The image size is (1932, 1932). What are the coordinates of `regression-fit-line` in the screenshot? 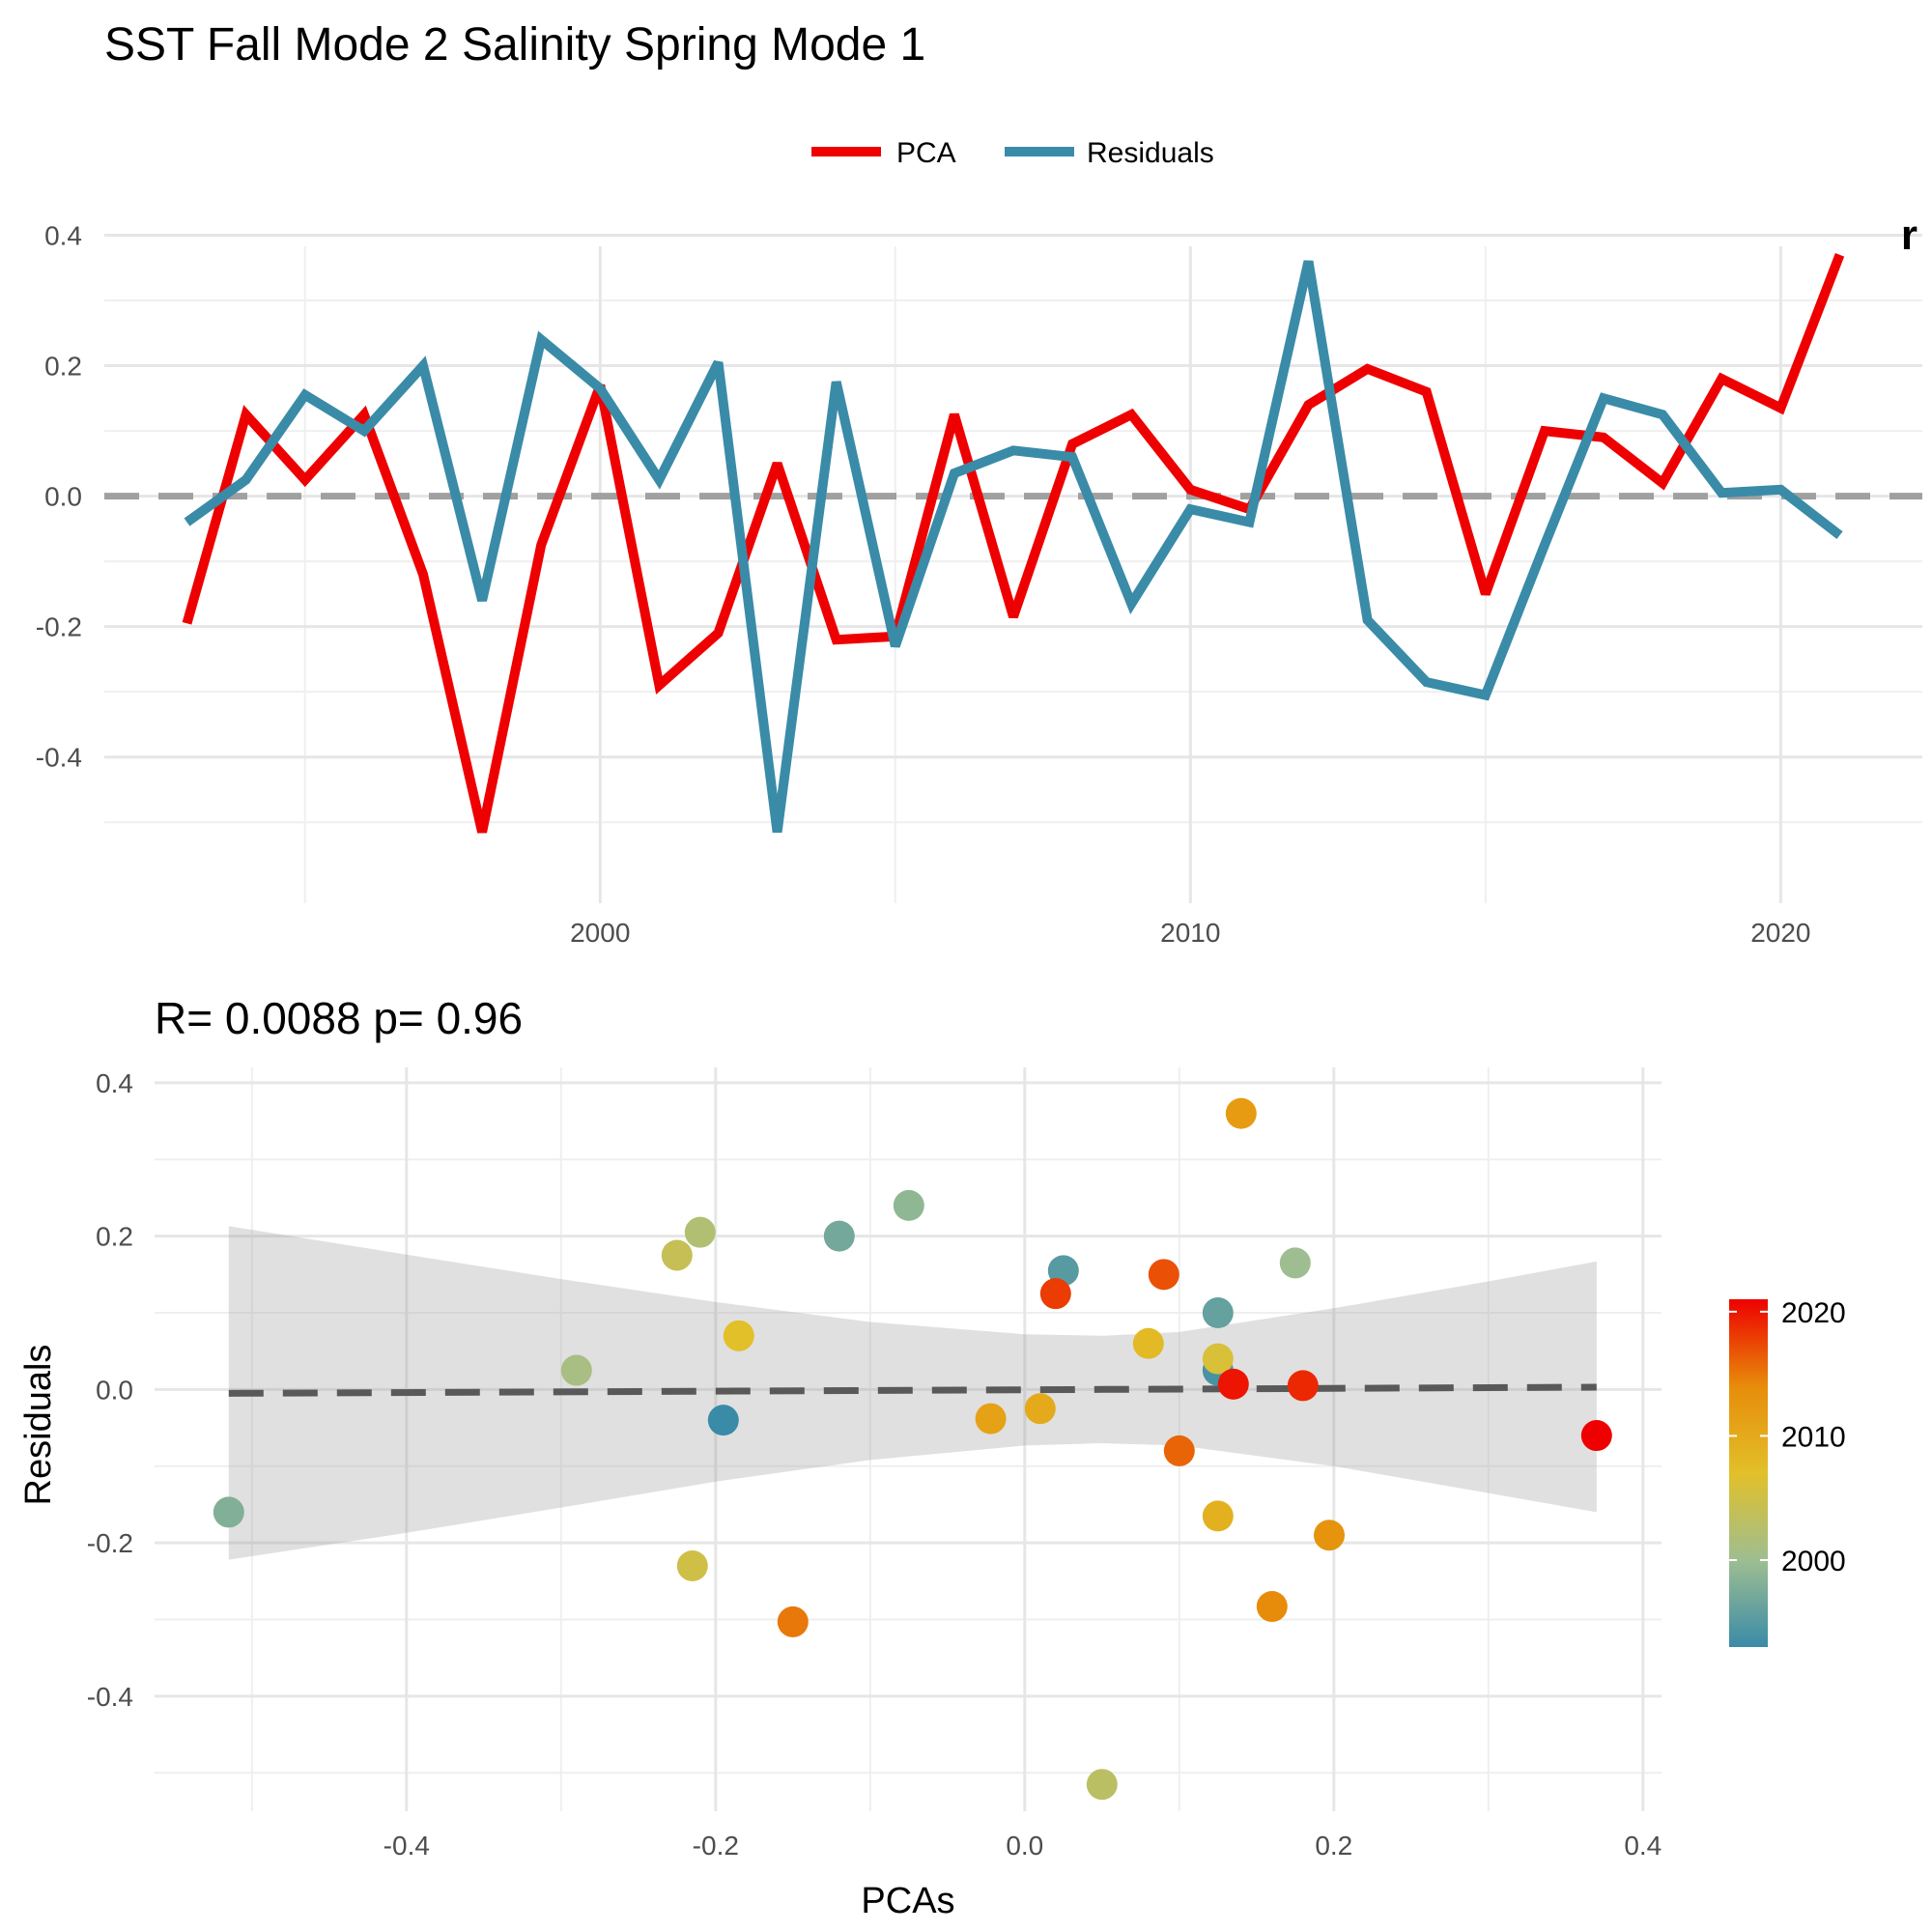 It's located at (912, 1390).